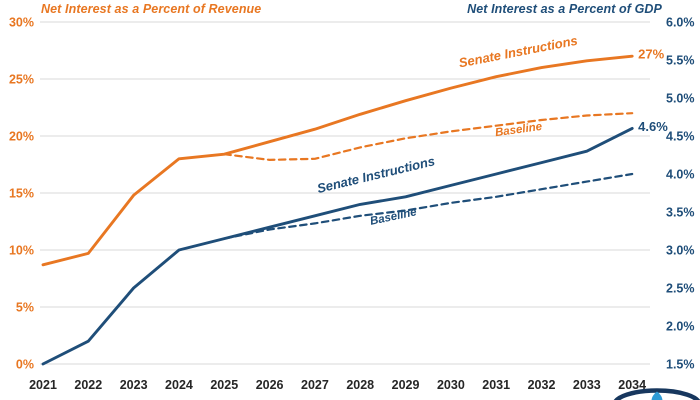  I want to click on series-line-baseline_revenue, so click(428, 136).